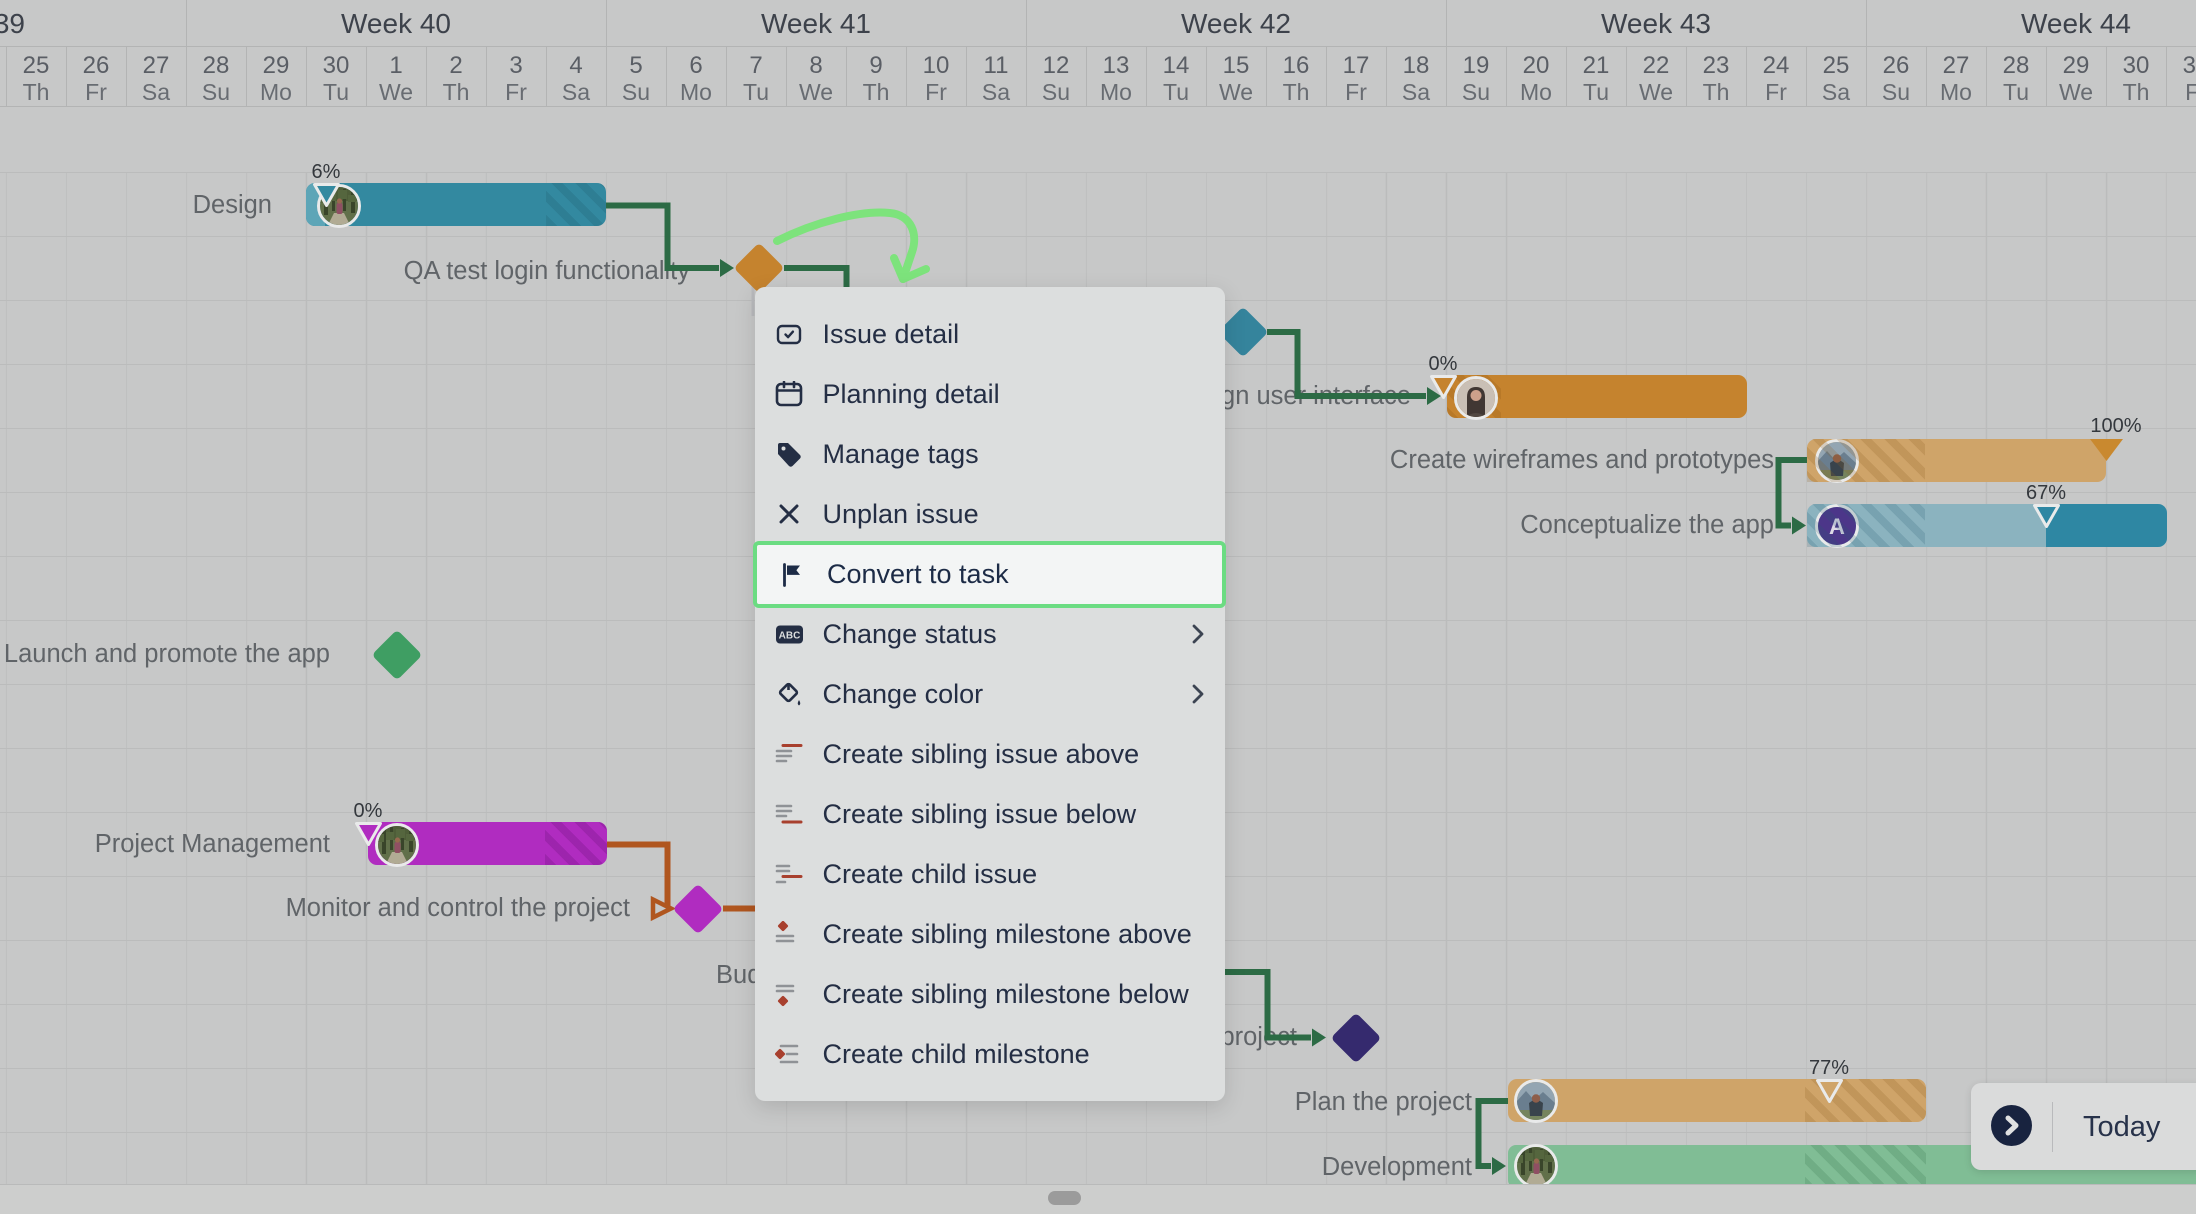  Describe the element at coordinates (1837, 526) in the screenshot. I see `svg-text: A` at that location.